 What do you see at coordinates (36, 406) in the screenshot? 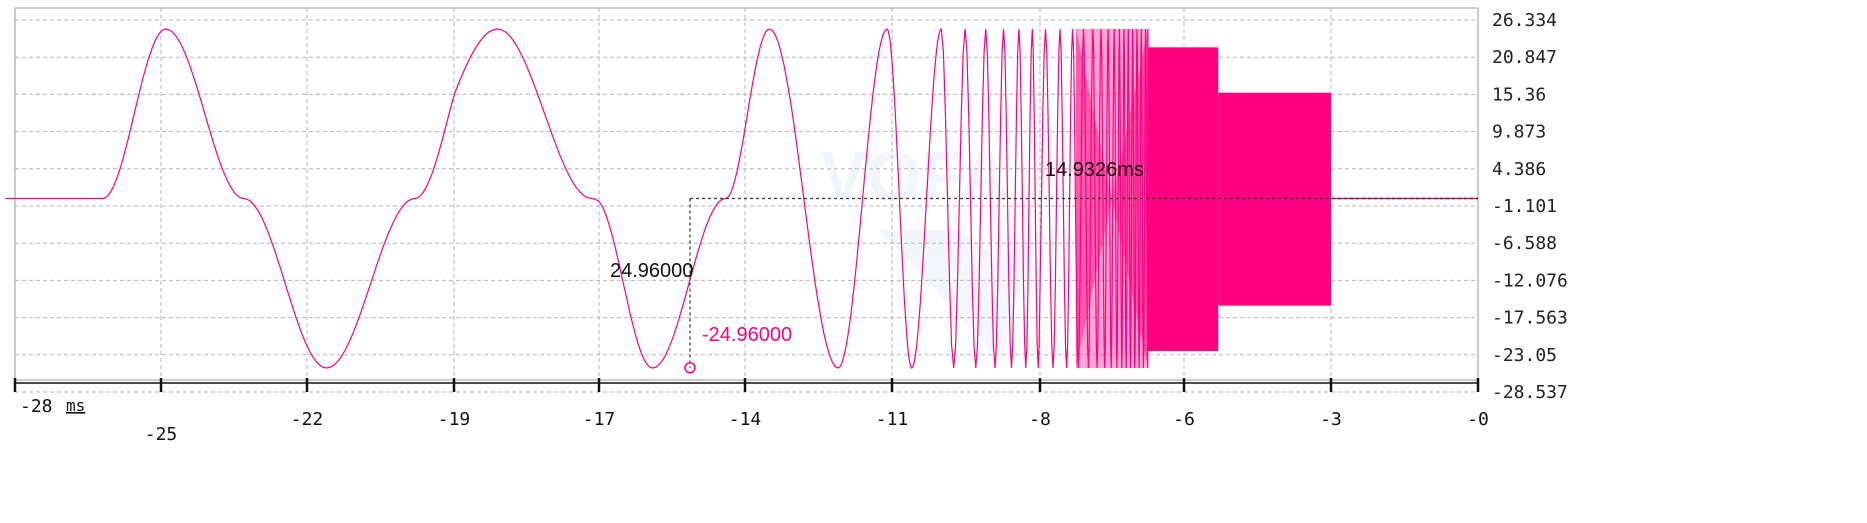
I see `x-tick-label: -28` at bounding box center [36, 406].